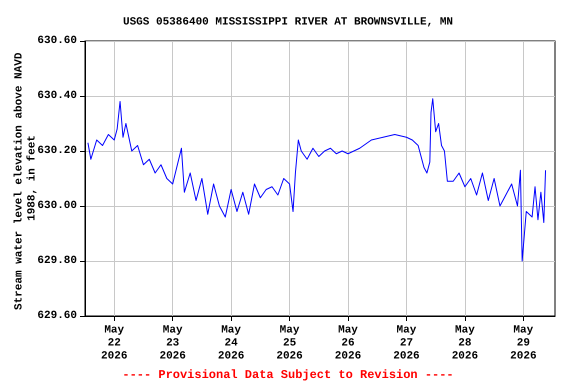  I want to click on y-tick-label: 629.80, so click(57, 261).